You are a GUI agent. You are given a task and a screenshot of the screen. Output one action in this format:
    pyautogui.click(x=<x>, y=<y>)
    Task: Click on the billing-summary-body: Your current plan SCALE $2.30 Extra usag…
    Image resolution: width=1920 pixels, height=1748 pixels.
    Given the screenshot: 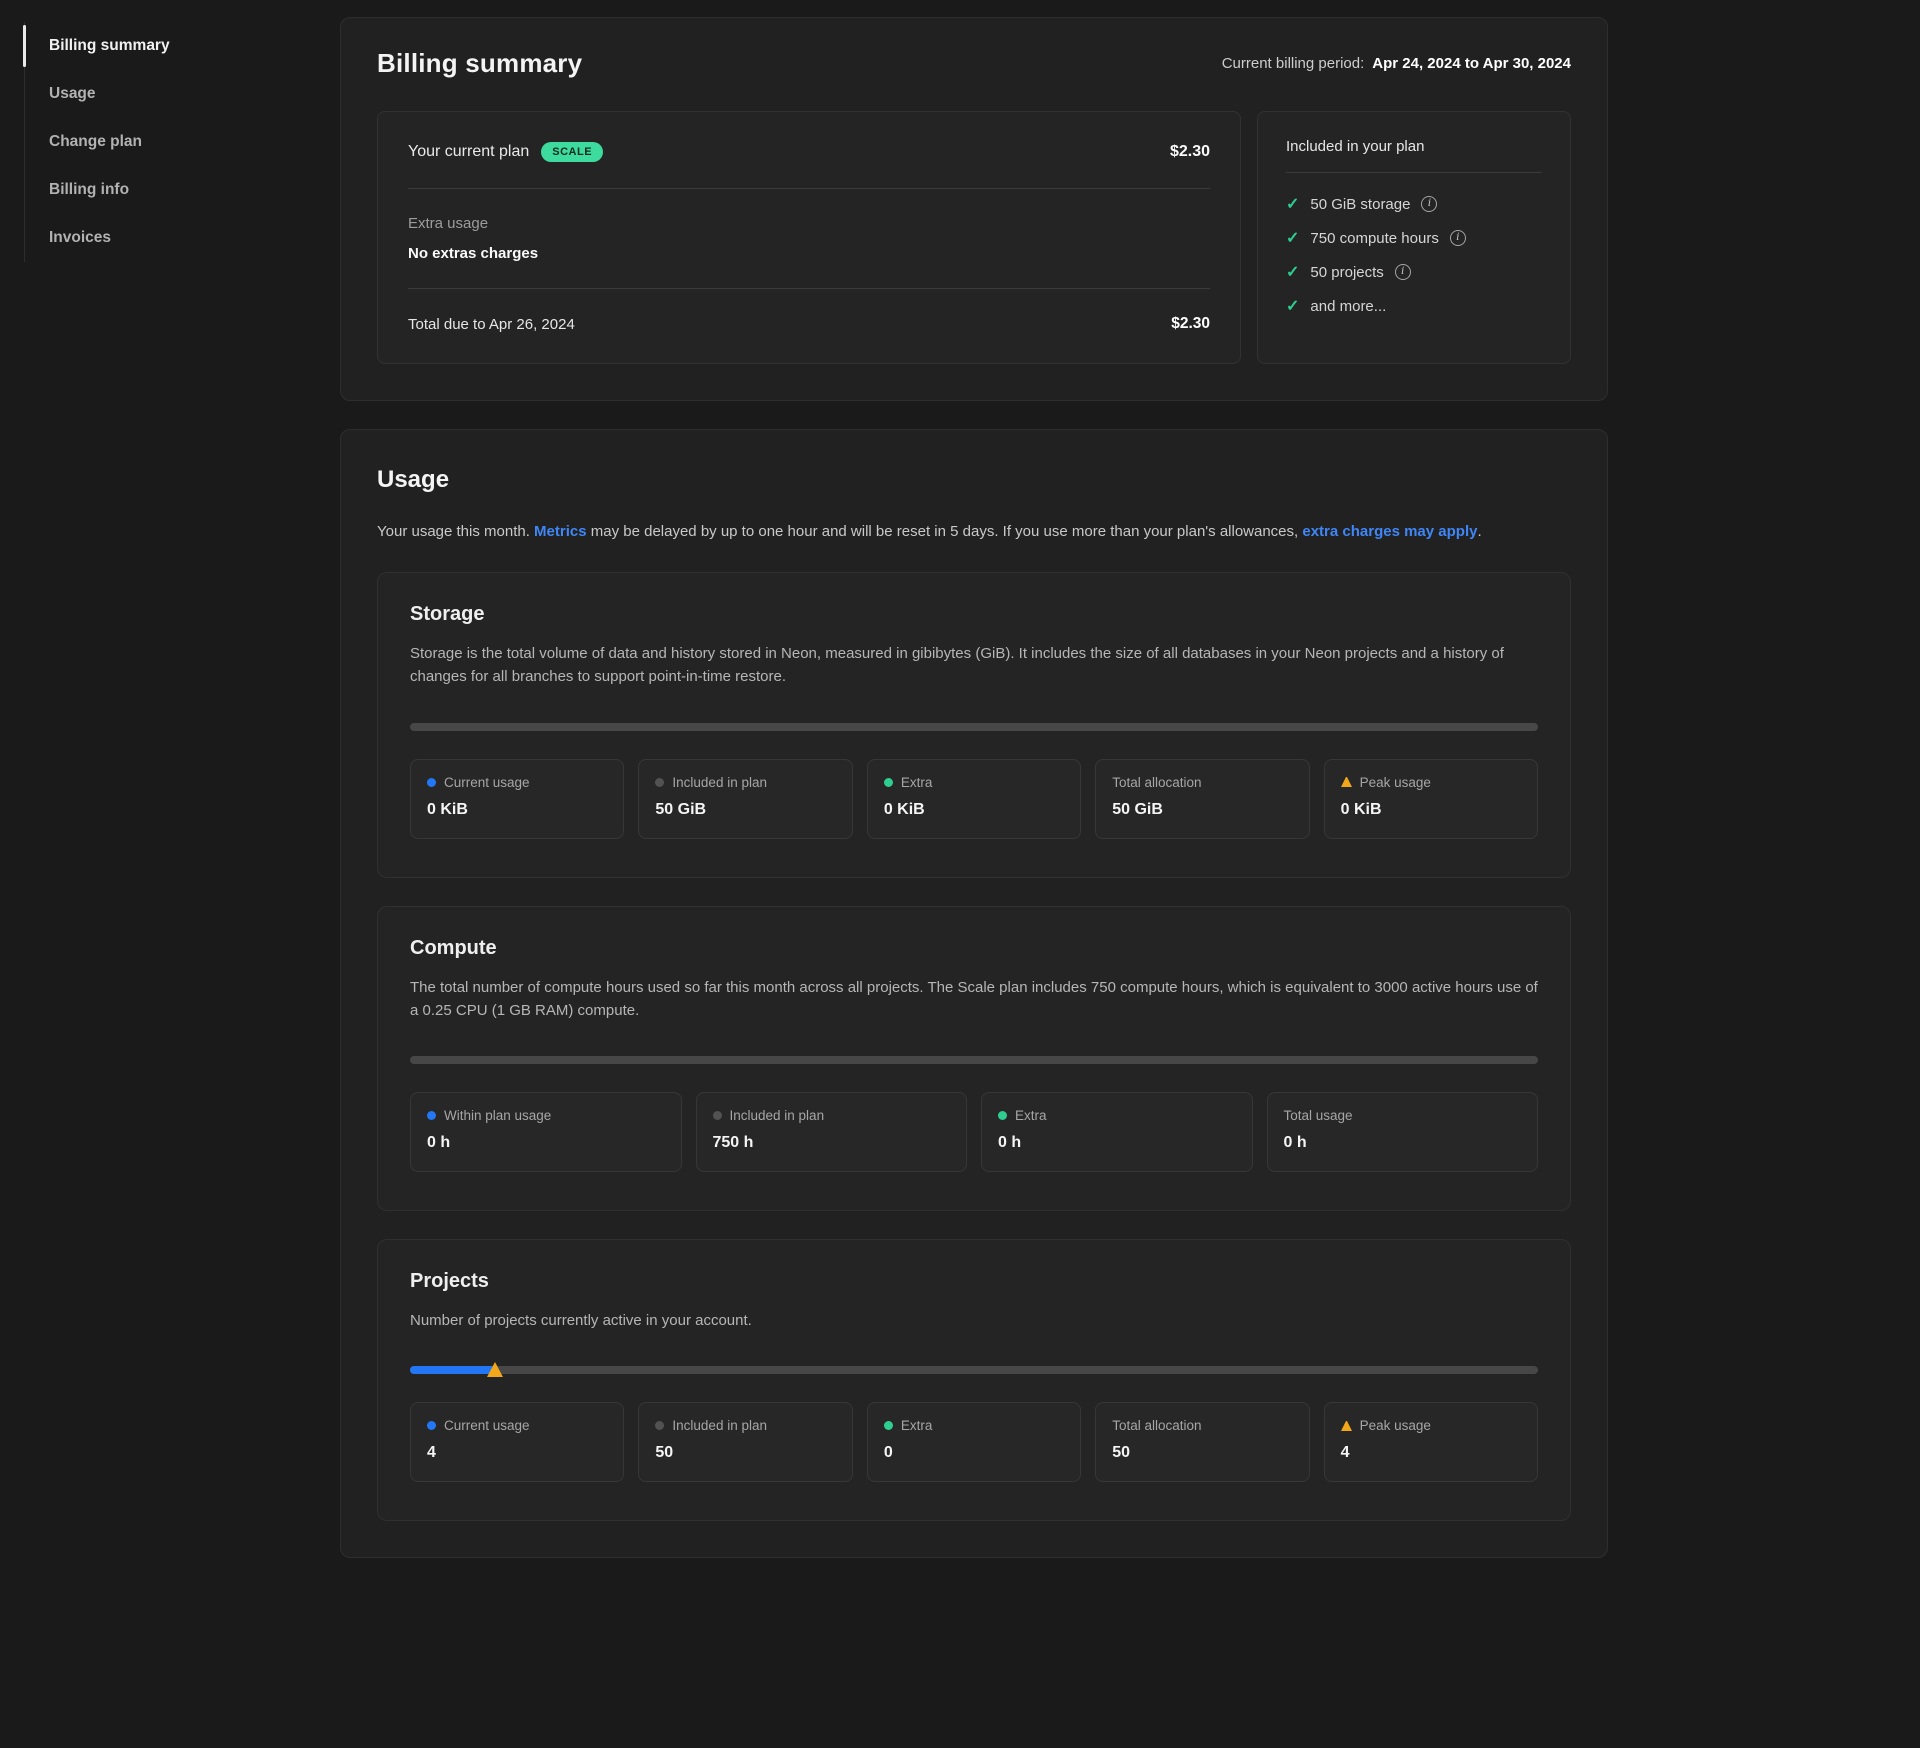 What is the action you would take?
    pyautogui.click(x=974, y=237)
    